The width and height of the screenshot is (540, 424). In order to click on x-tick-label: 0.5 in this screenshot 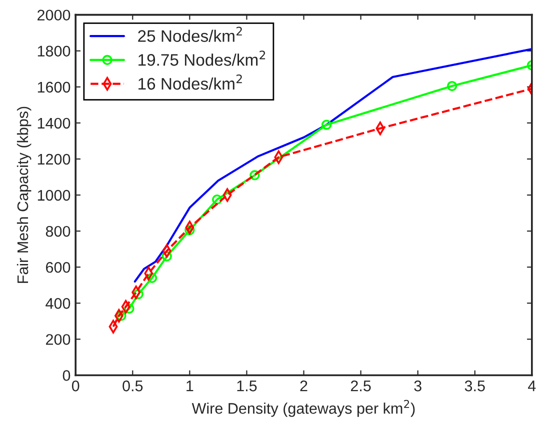, I will do `click(132, 386)`.